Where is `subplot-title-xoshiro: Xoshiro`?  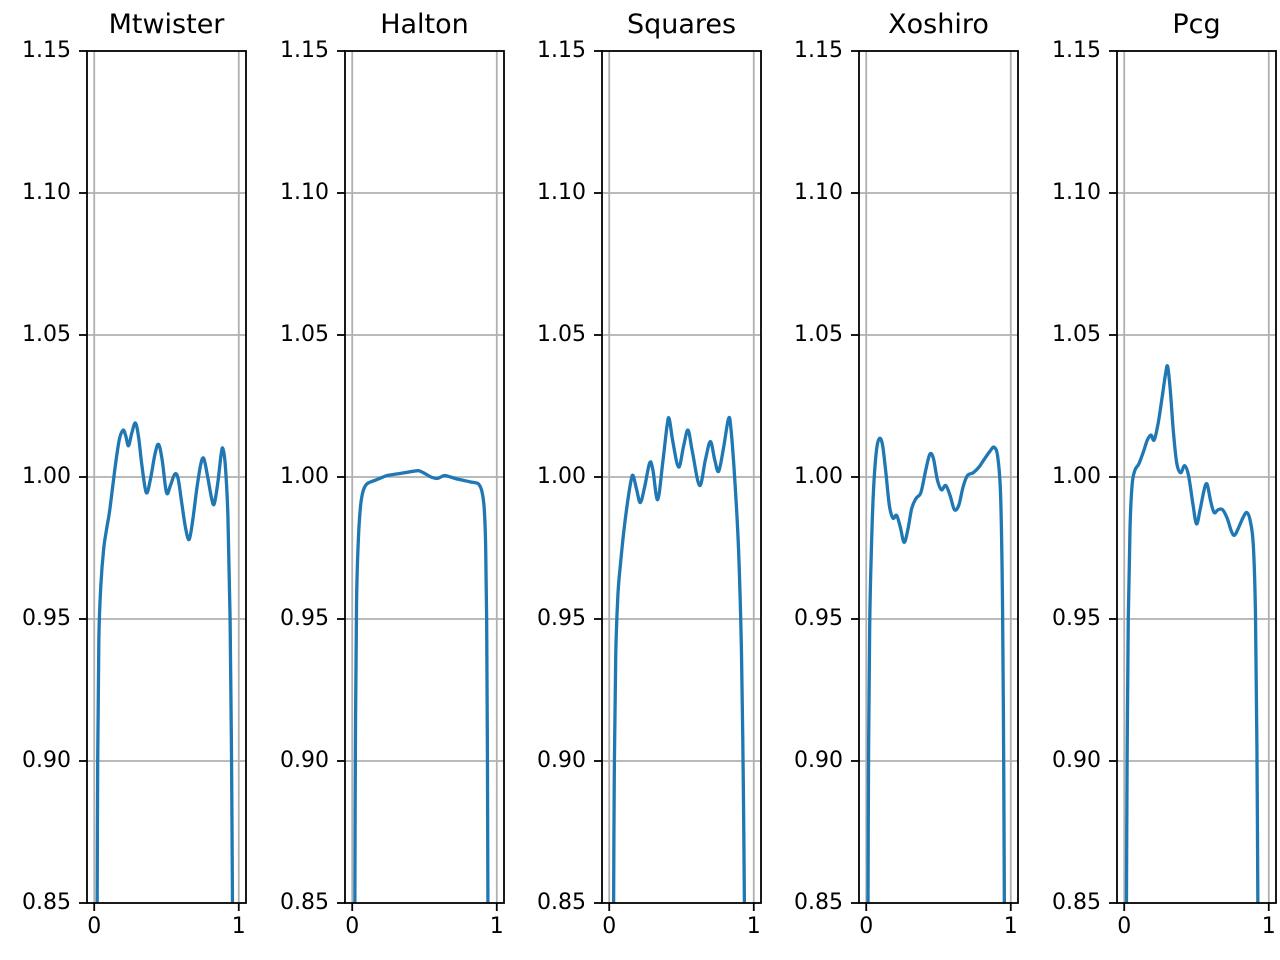 subplot-title-xoshiro: Xoshiro is located at coordinates (938, 24).